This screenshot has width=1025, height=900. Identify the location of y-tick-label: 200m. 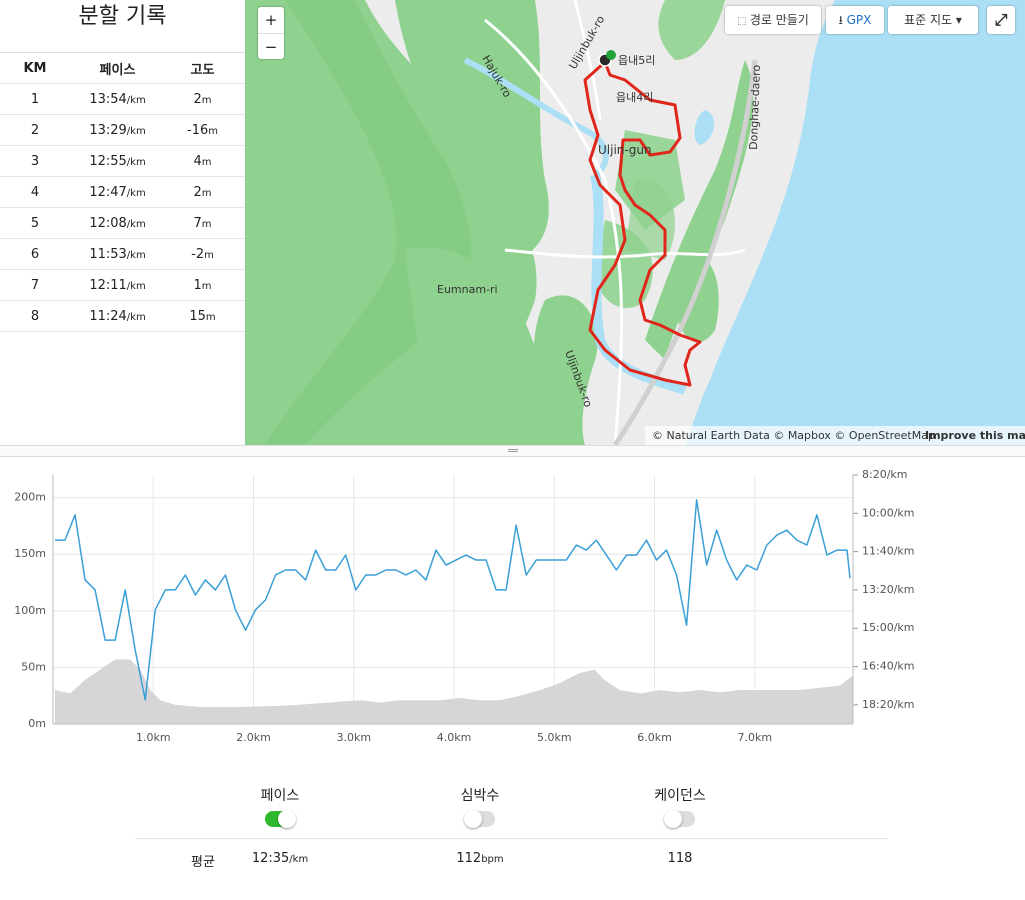
(30, 497).